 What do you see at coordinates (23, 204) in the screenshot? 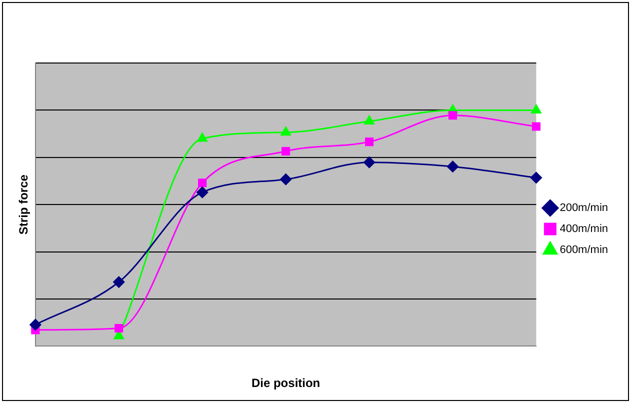
I see `y-axis-title: Strip force` at bounding box center [23, 204].